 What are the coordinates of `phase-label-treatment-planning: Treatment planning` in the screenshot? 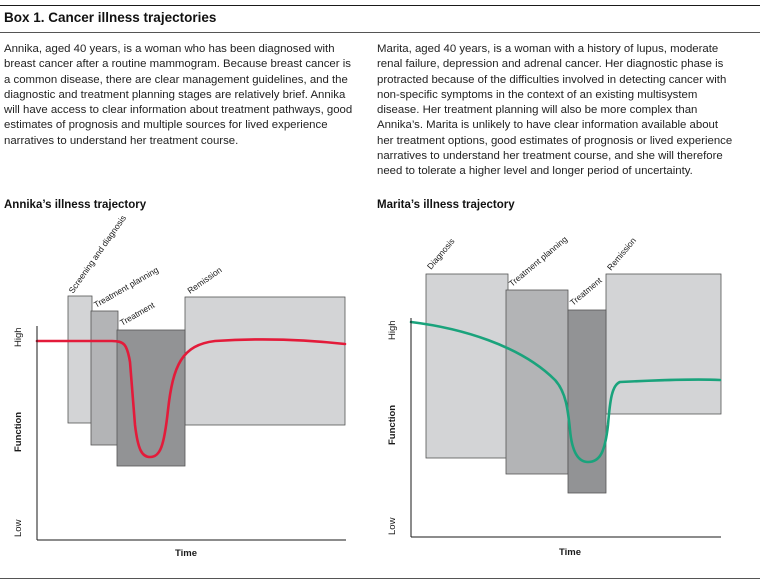 It's located at (538, 261).